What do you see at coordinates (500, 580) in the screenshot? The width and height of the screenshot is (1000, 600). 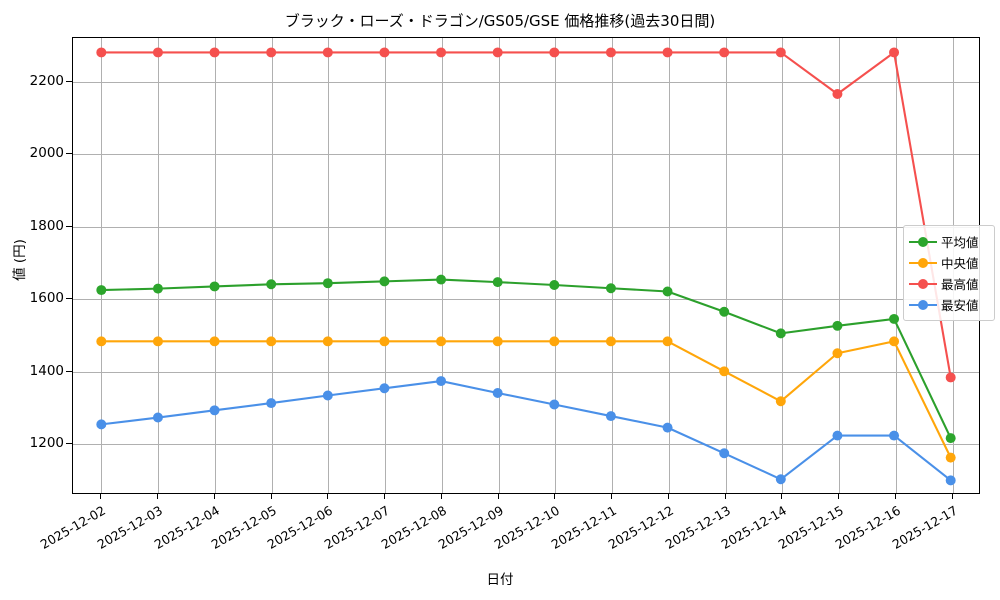 I see `x-axis-label: 日付` at bounding box center [500, 580].